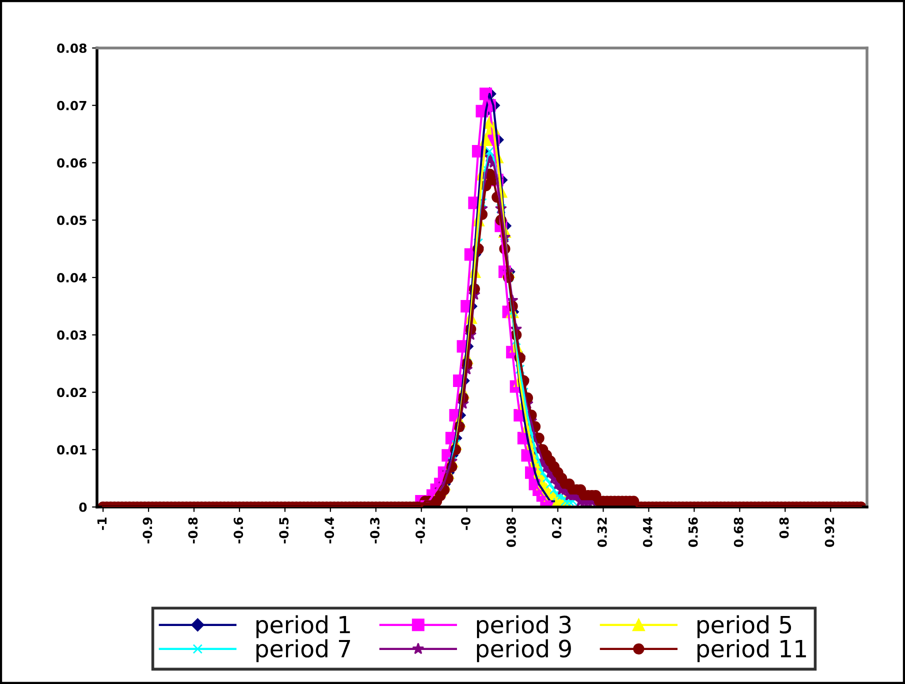  Describe the element at coordinates (72, 48) in the screenshot. I see `y-tick-label: 0.08` at that location.